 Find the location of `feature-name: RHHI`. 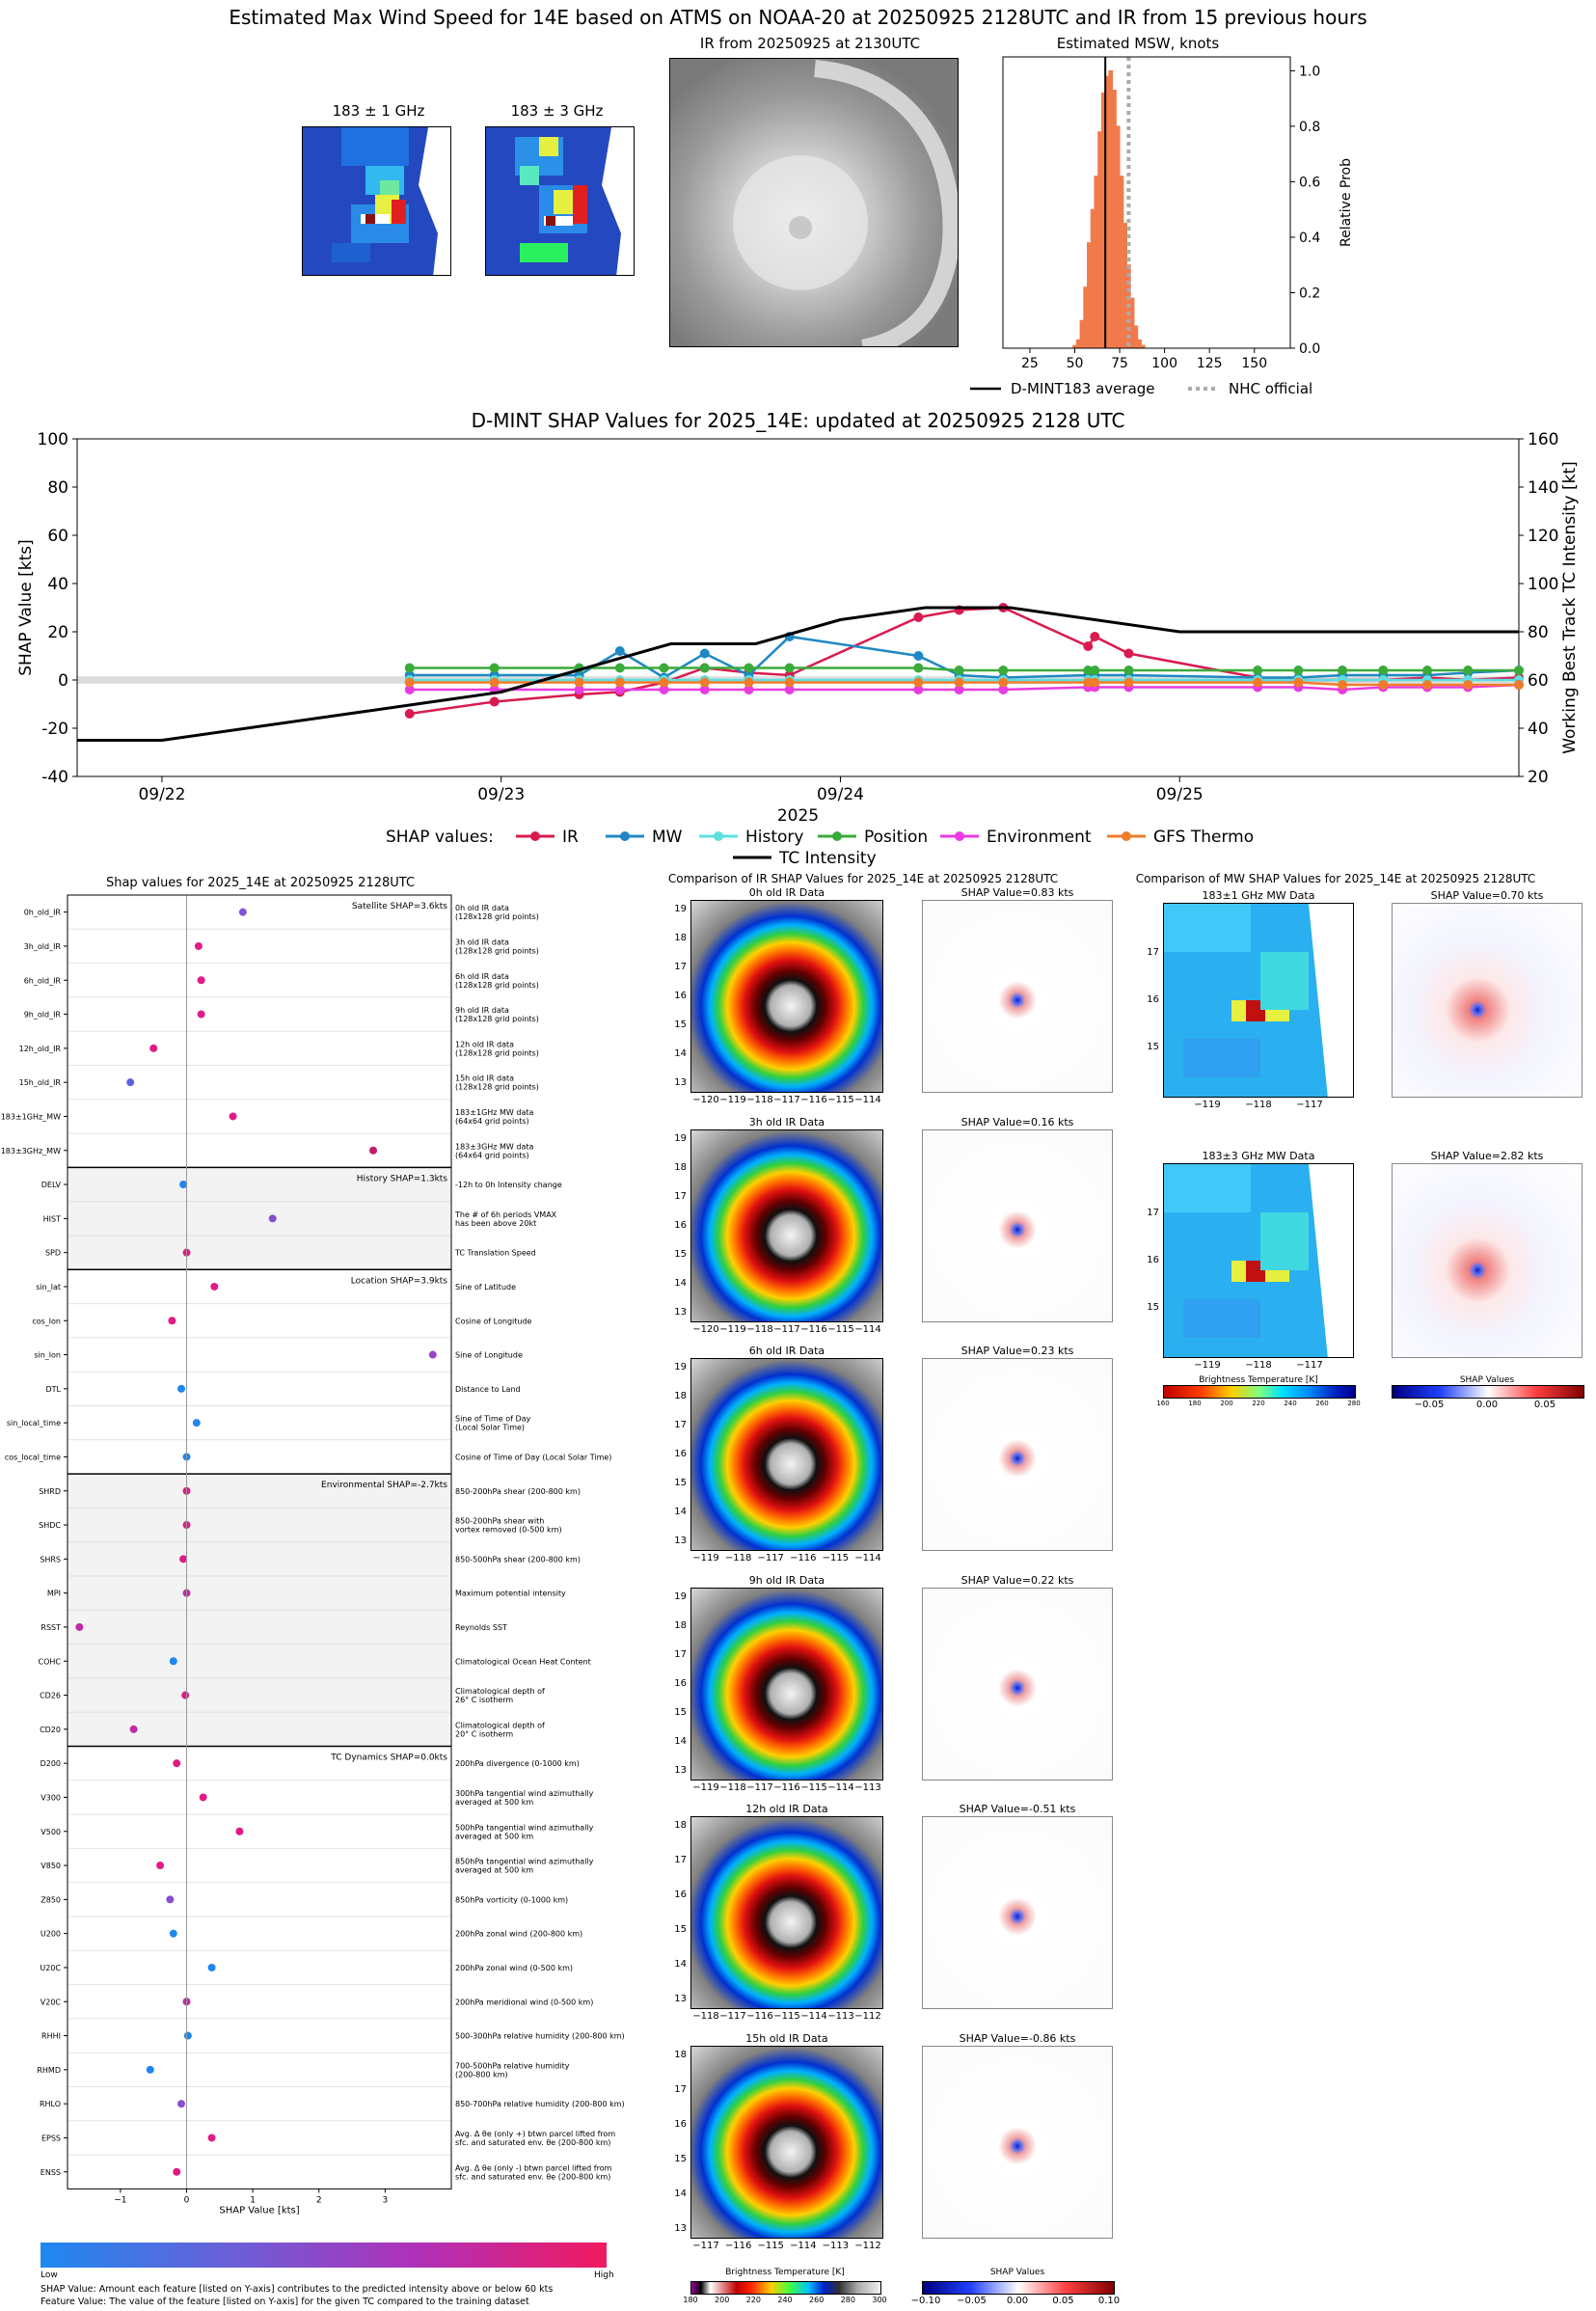

feature-name: RHHI is located at coordinates (51, 2037).